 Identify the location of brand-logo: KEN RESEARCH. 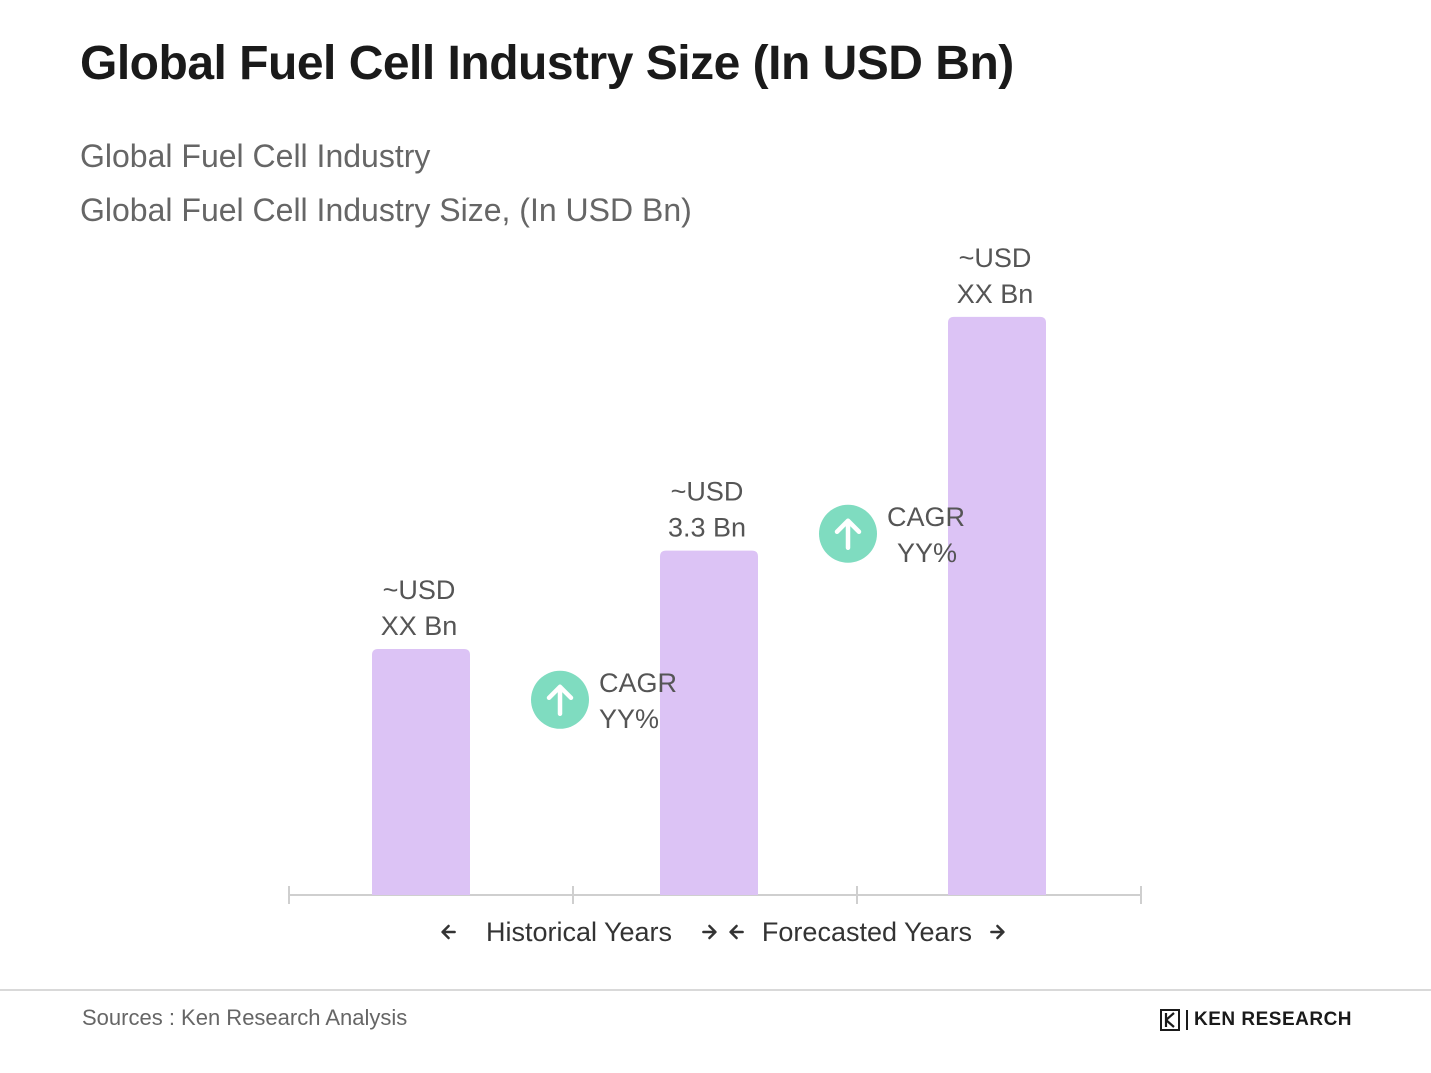
(1256, 1020).